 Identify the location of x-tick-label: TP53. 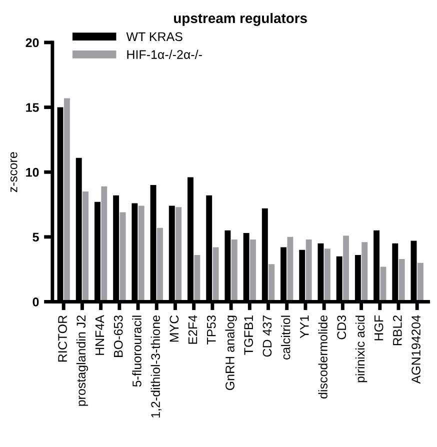
(211, 330).